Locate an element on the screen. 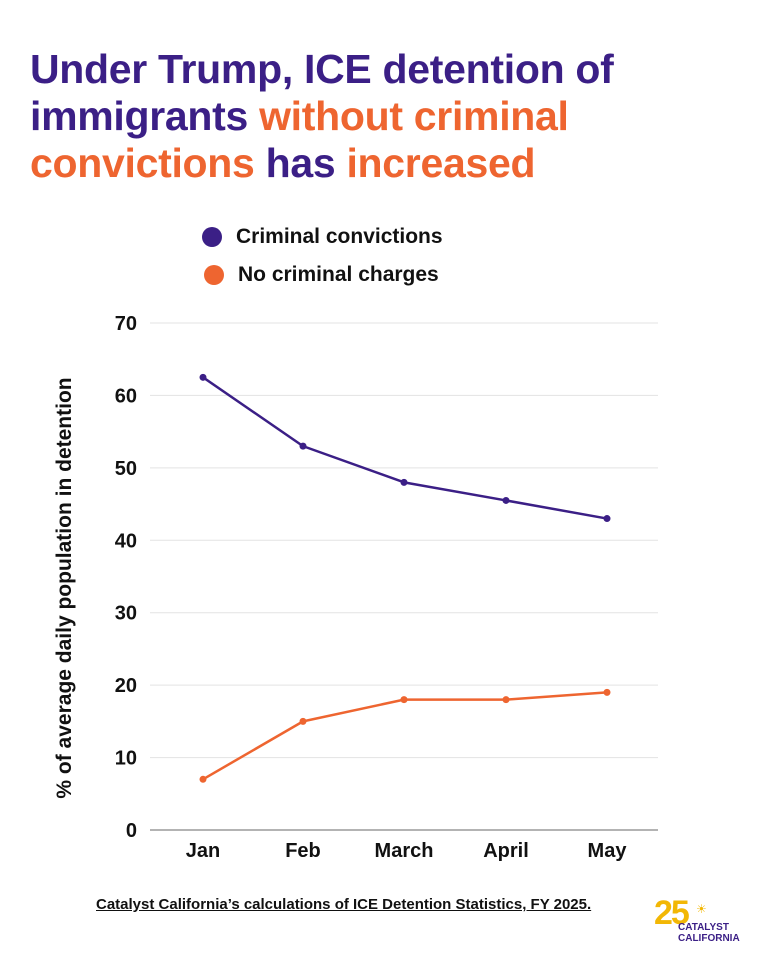 The width and height of the screenshot is (768, 960). legend-label: Criminal convictions is located at coordinates (339, 236).